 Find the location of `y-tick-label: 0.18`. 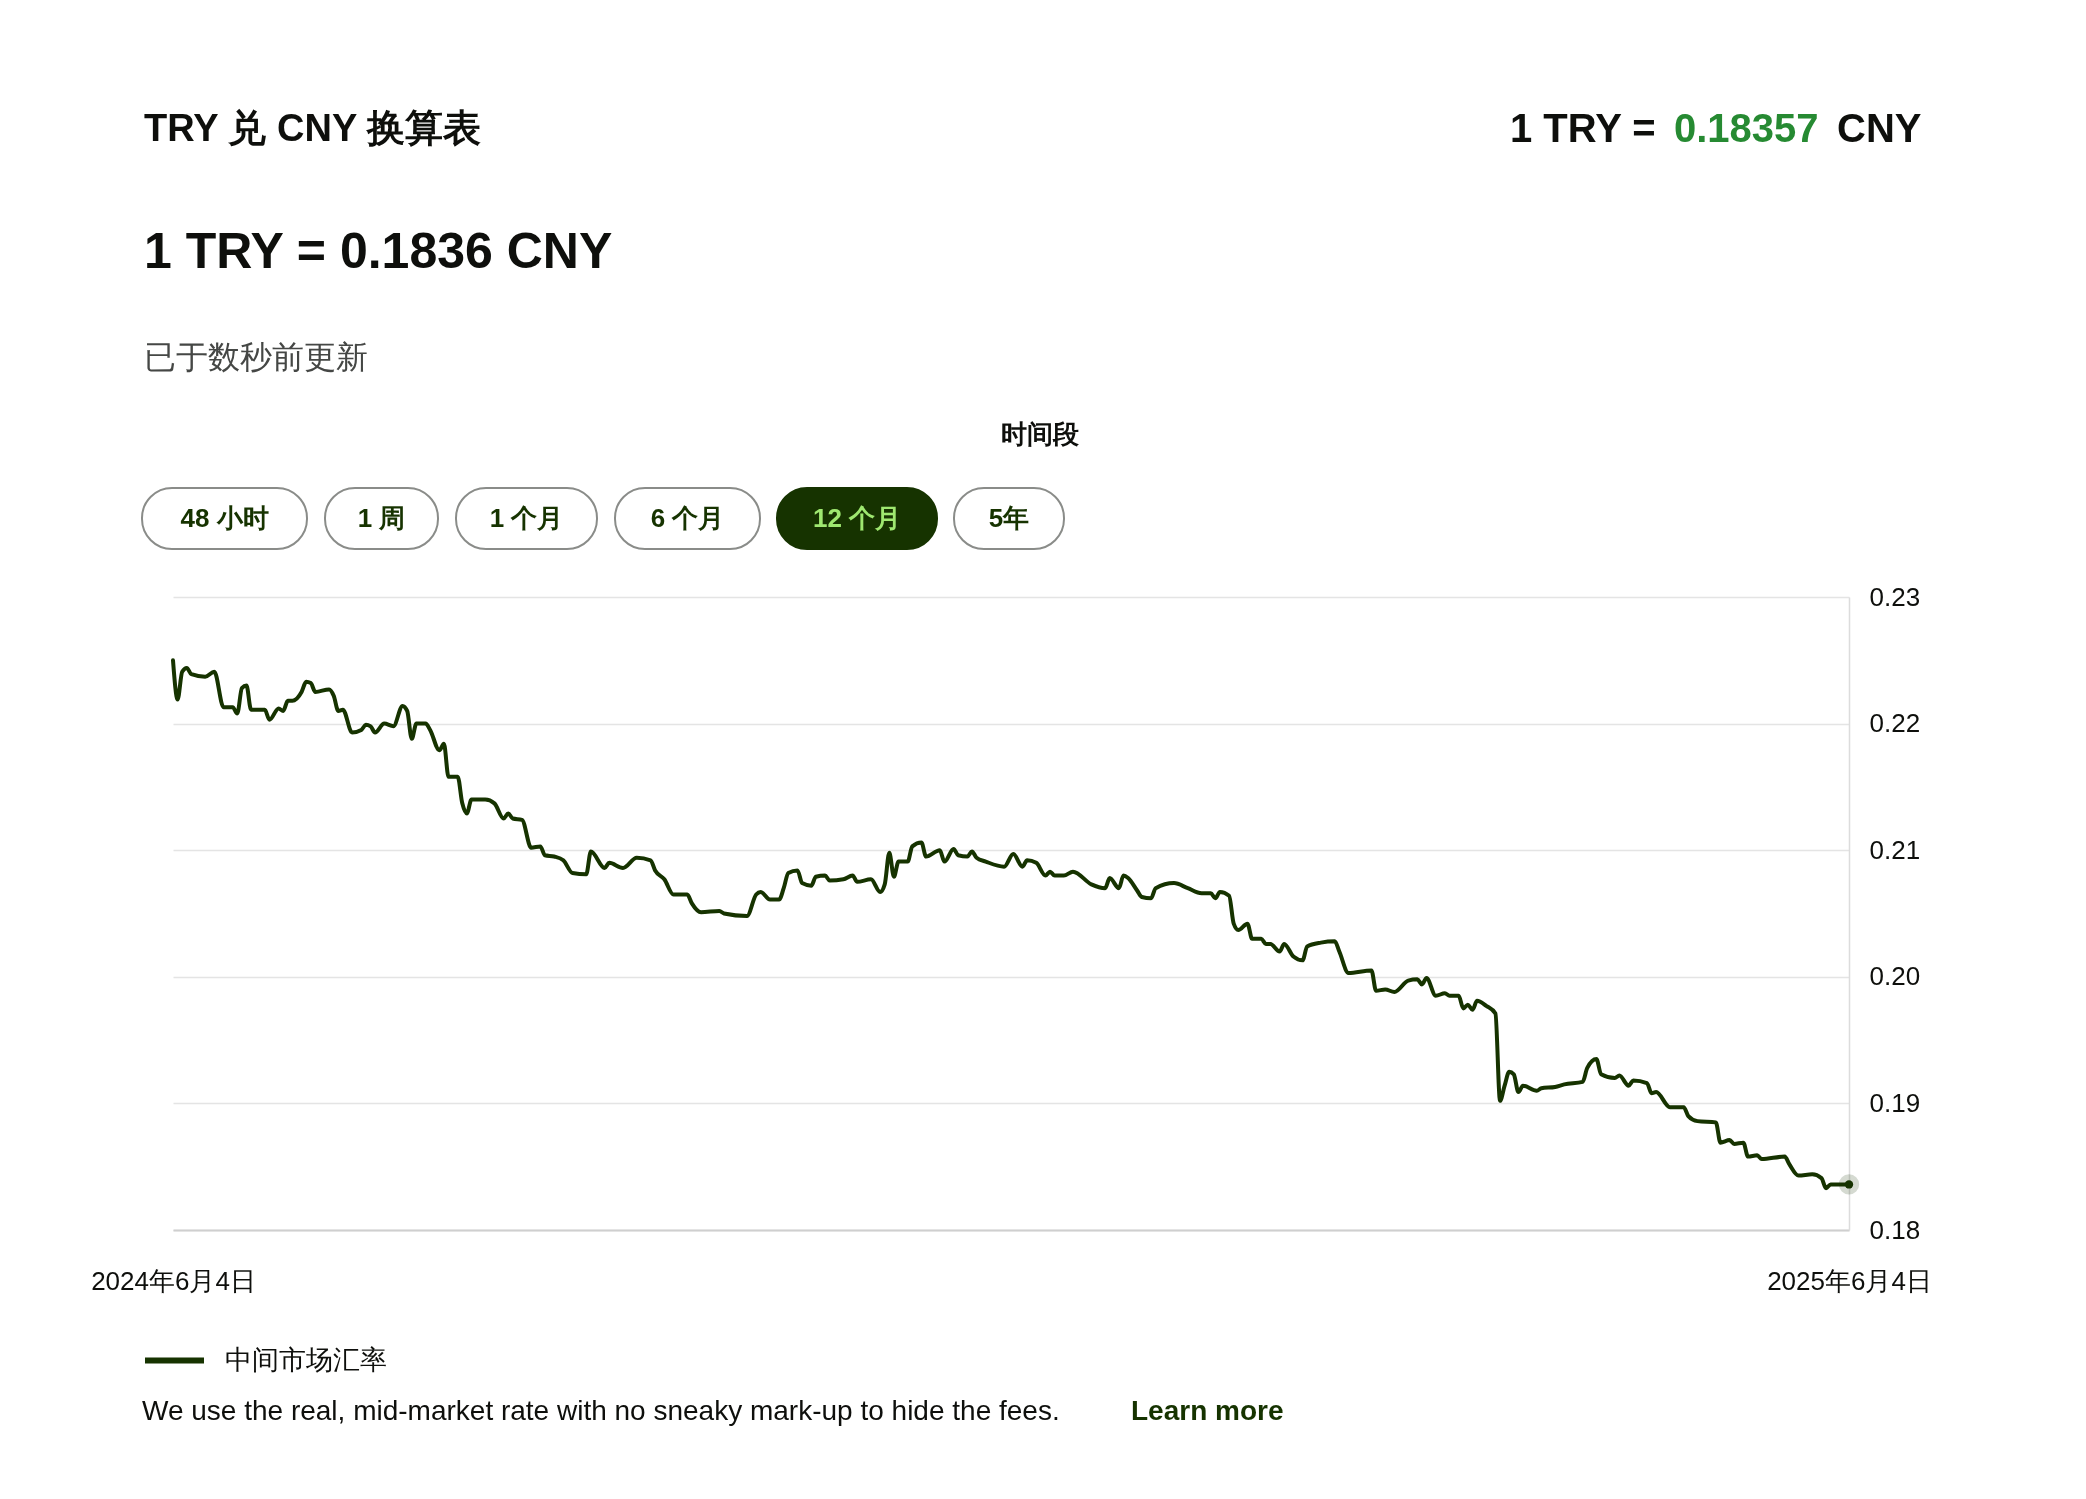

y-tick-label: 0.18 is located at coordinates (1895, 1229).